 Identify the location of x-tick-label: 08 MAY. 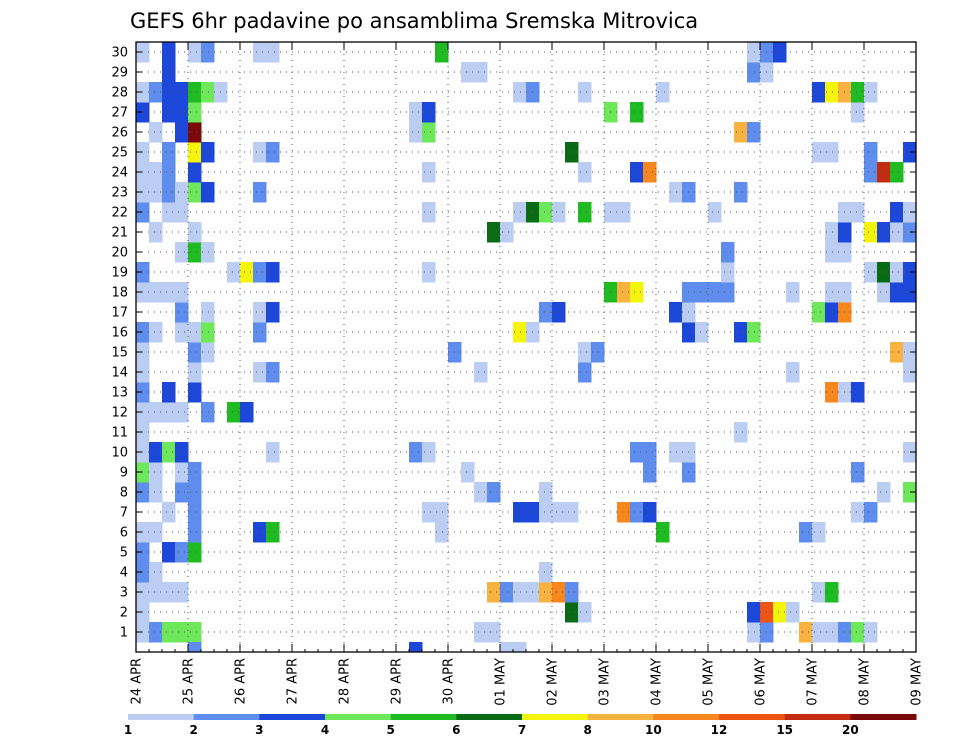
(865, 682).